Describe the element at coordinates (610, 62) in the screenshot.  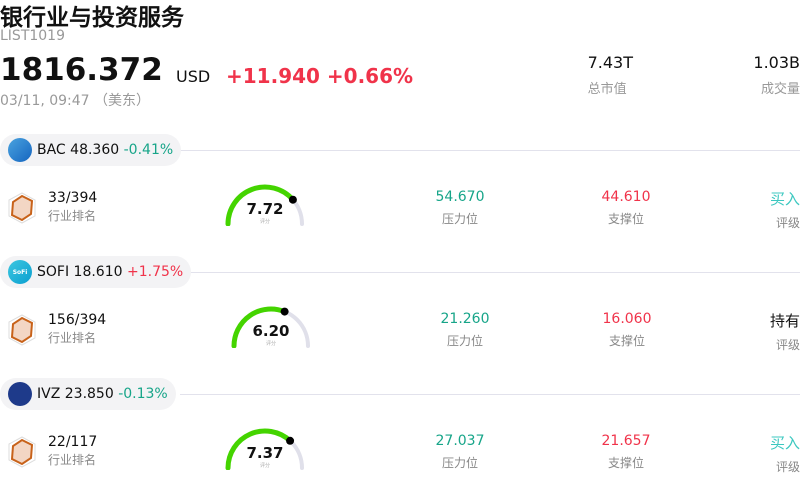
I see `market-cap-value: 7.43T` at that location.